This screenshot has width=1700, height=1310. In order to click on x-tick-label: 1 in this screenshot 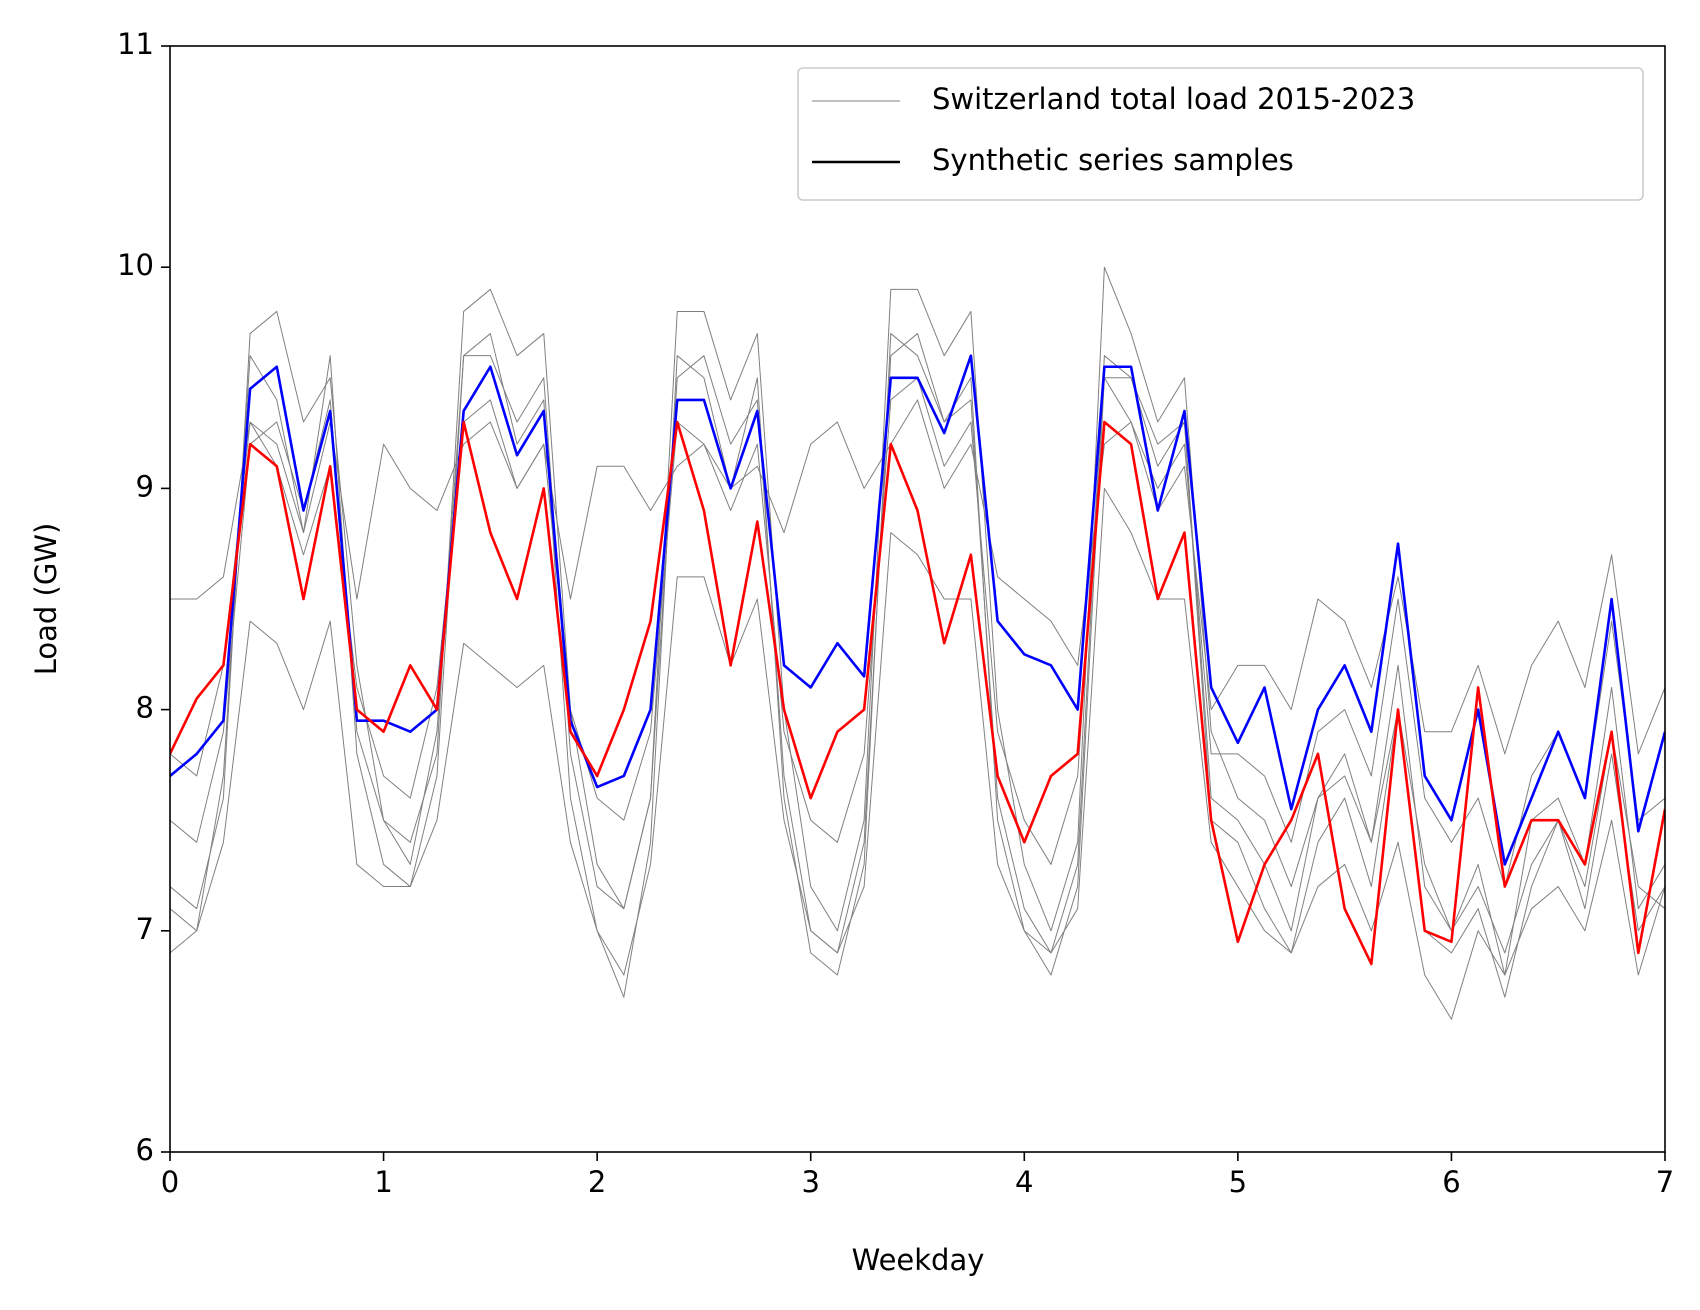, I will do `click(383, 1182)`.